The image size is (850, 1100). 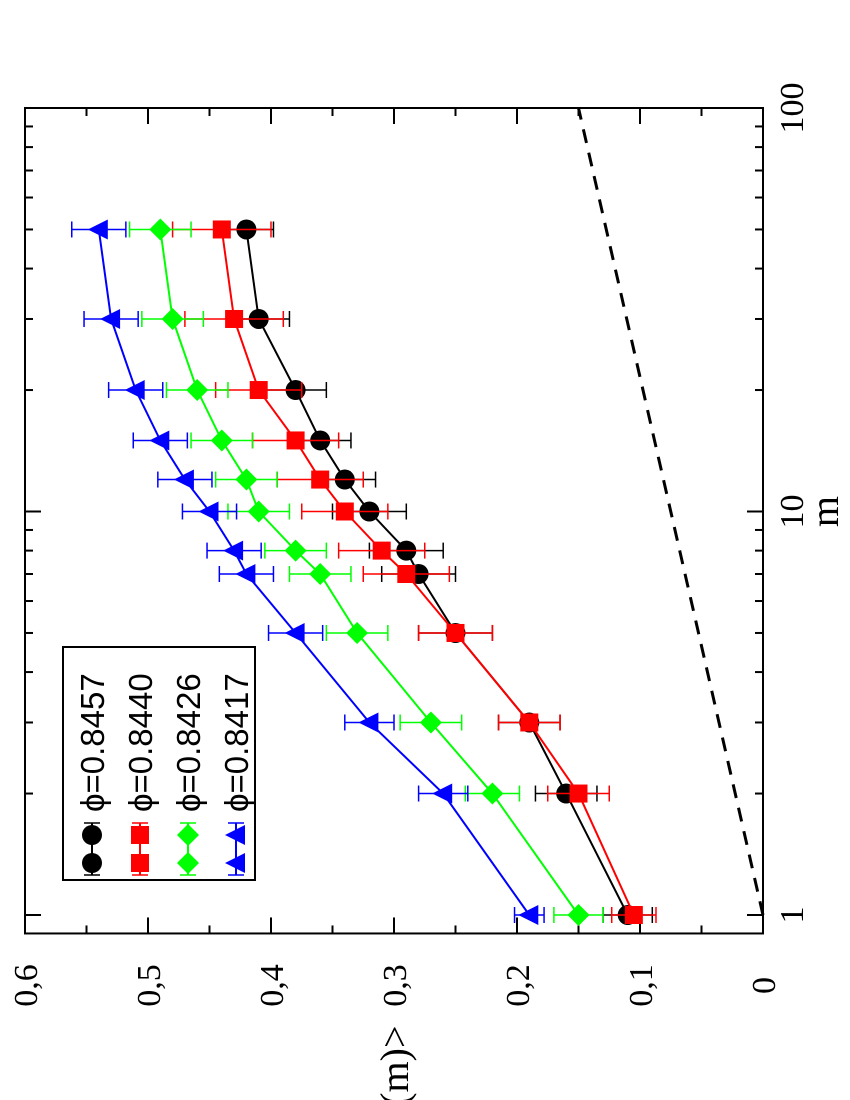 I want to click on legend-label: ϕ=0.8417, so click(x=236, y=742).